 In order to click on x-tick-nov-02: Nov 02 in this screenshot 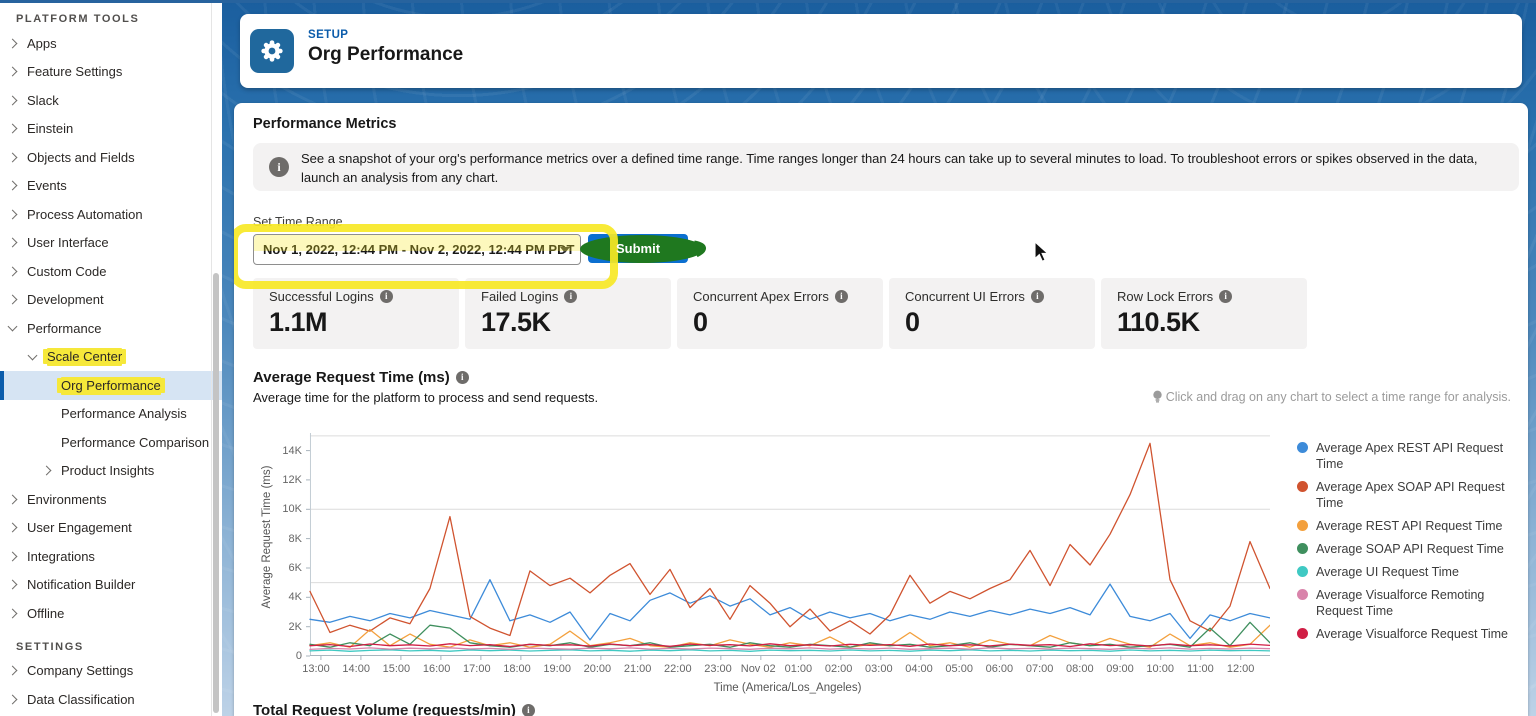, I will do `click(758, 669)`.